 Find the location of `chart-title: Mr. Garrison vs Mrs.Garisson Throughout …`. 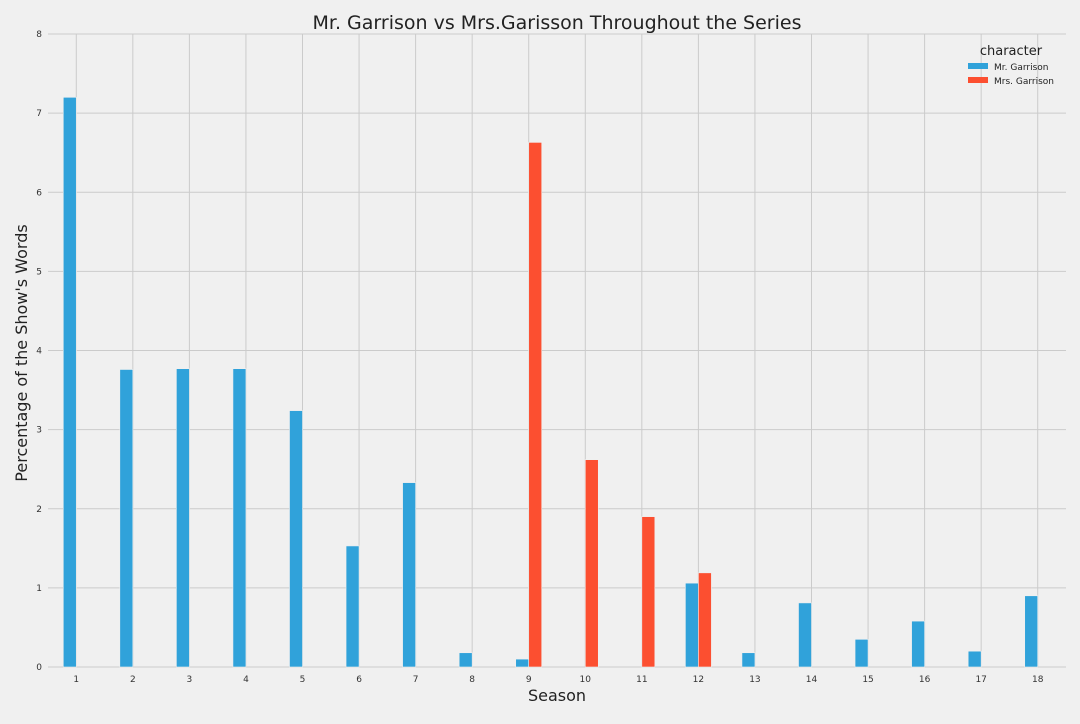

chart-title: Mr. Garrison vs Mrs.Garisson Throughout … is located at coordinates (557, 23).